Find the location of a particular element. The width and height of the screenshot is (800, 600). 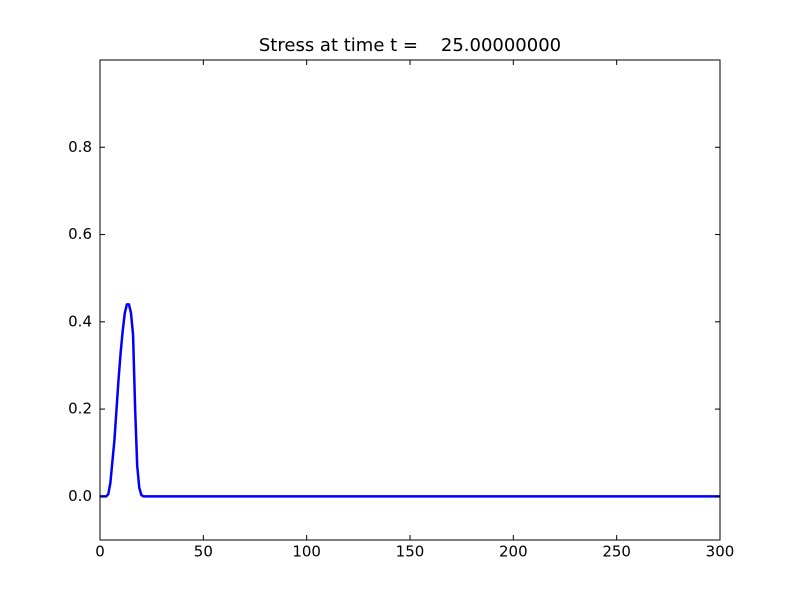

y-tick-label: 0.2 is located at coordinates (80, 409).